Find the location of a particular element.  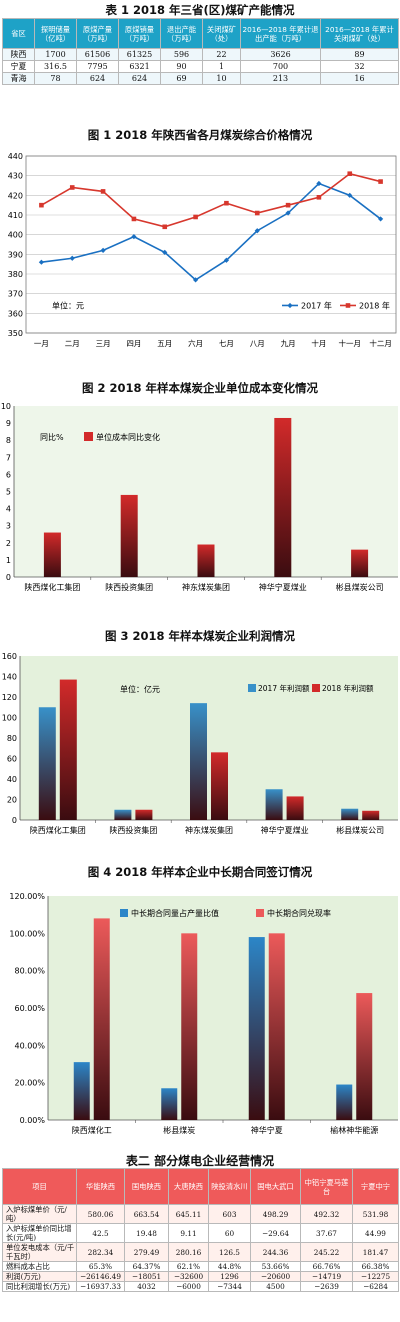

y-tick-label: 370 is located at coordinates (15, 294).